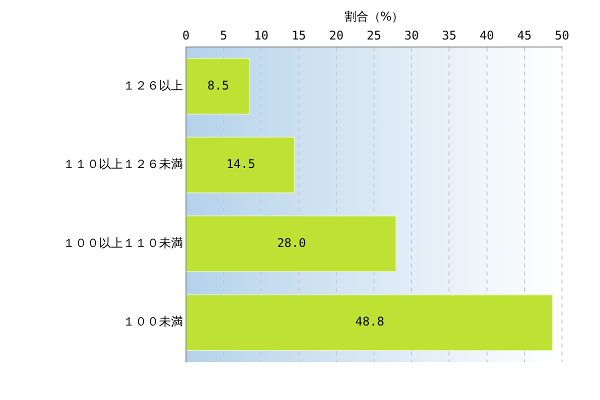 This screenshot has height=400, width=600. What do you see at coordinates (562, 35) in the screenshot?
I see `x-tick-label: 50` at bounding box center [562, 35].